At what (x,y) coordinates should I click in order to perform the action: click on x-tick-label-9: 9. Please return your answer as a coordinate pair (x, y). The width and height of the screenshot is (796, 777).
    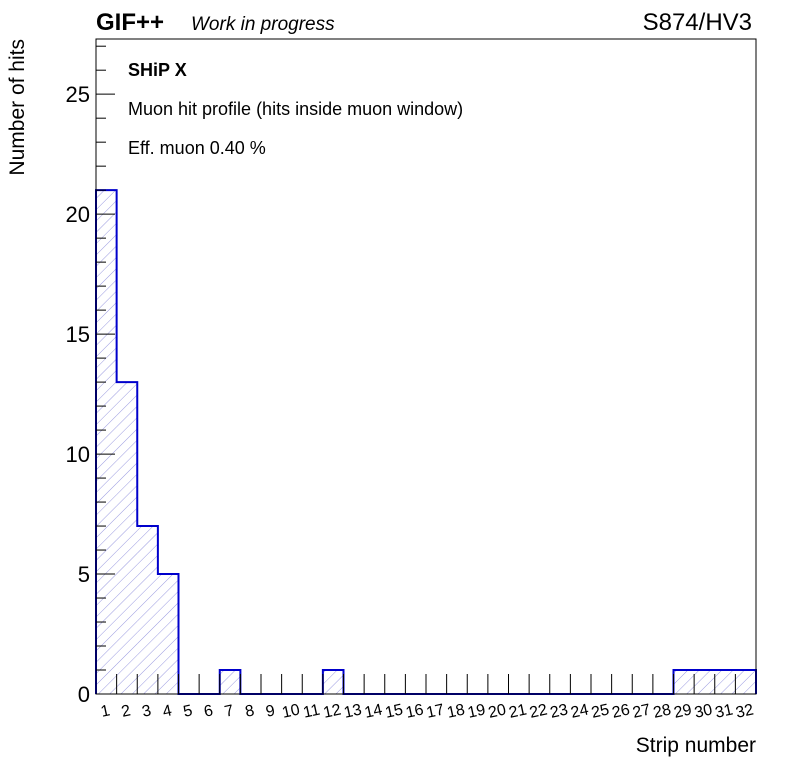
    Looking at the image, I should click on (270, 711).